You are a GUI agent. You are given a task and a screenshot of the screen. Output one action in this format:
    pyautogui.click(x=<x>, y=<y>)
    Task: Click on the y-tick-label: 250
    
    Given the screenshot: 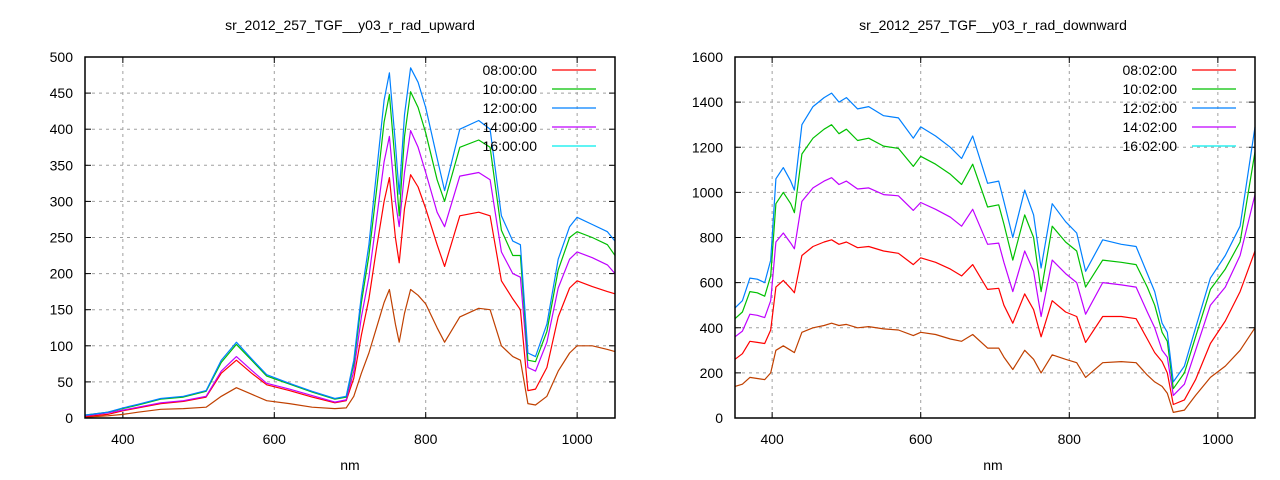 What is the action you would take?
    pyautogui.click(x=62, y=238)
    